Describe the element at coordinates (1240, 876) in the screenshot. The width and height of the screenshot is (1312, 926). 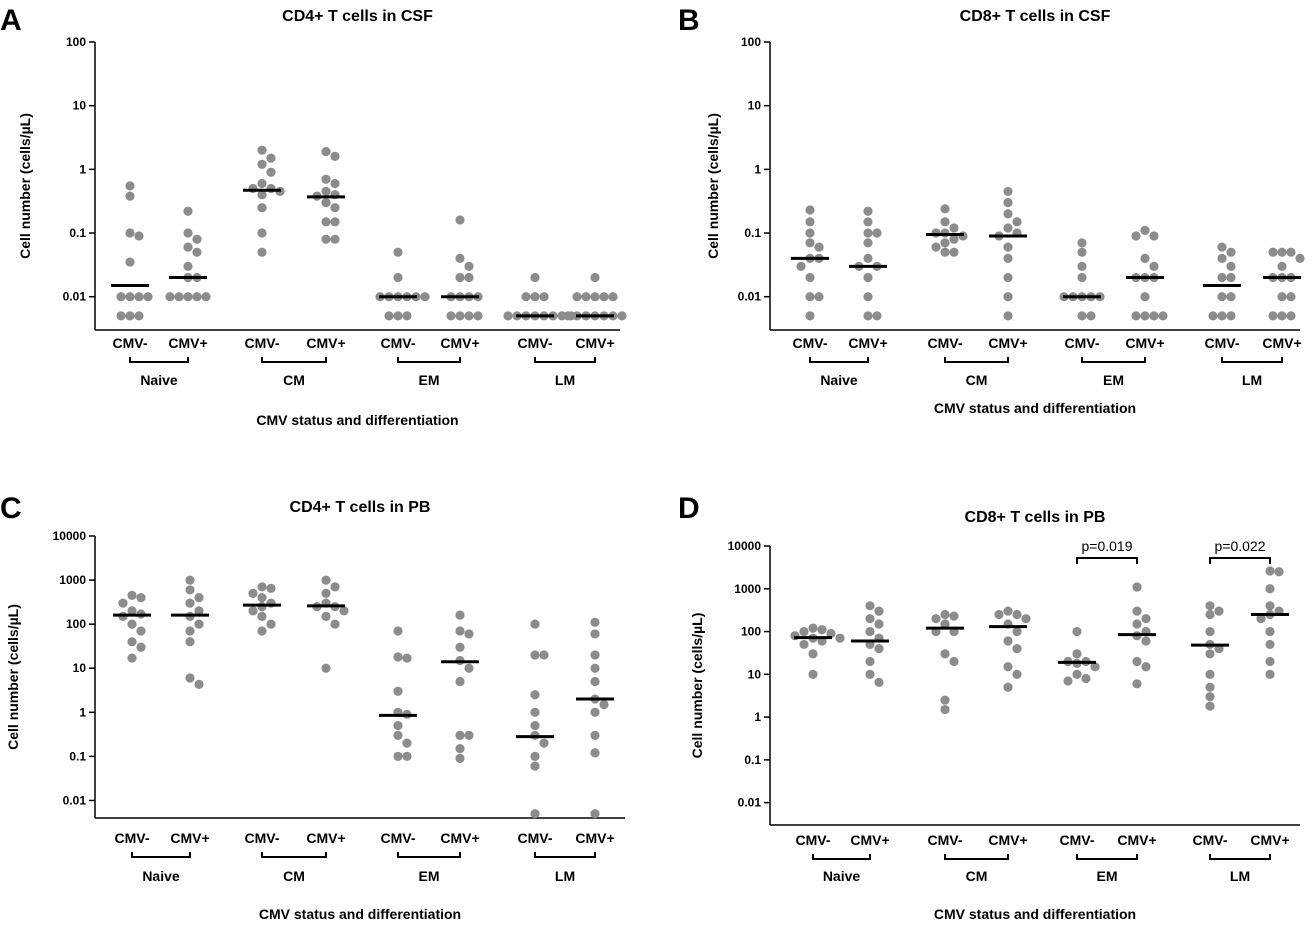
I see `group-label: LM` at that location.